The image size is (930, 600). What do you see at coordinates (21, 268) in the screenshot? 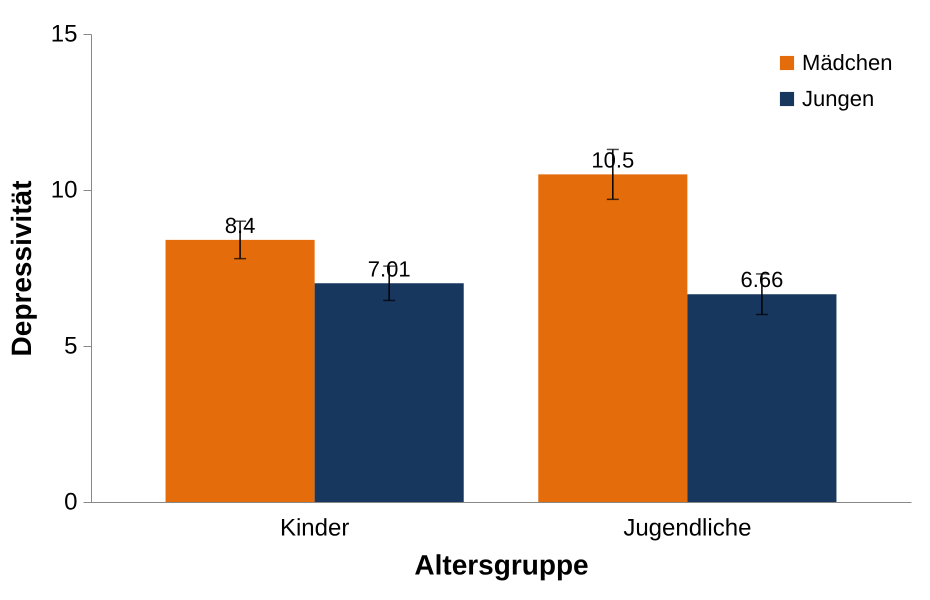
I see `y-axis-title: Depressivität` at bounding box center [21, 268].